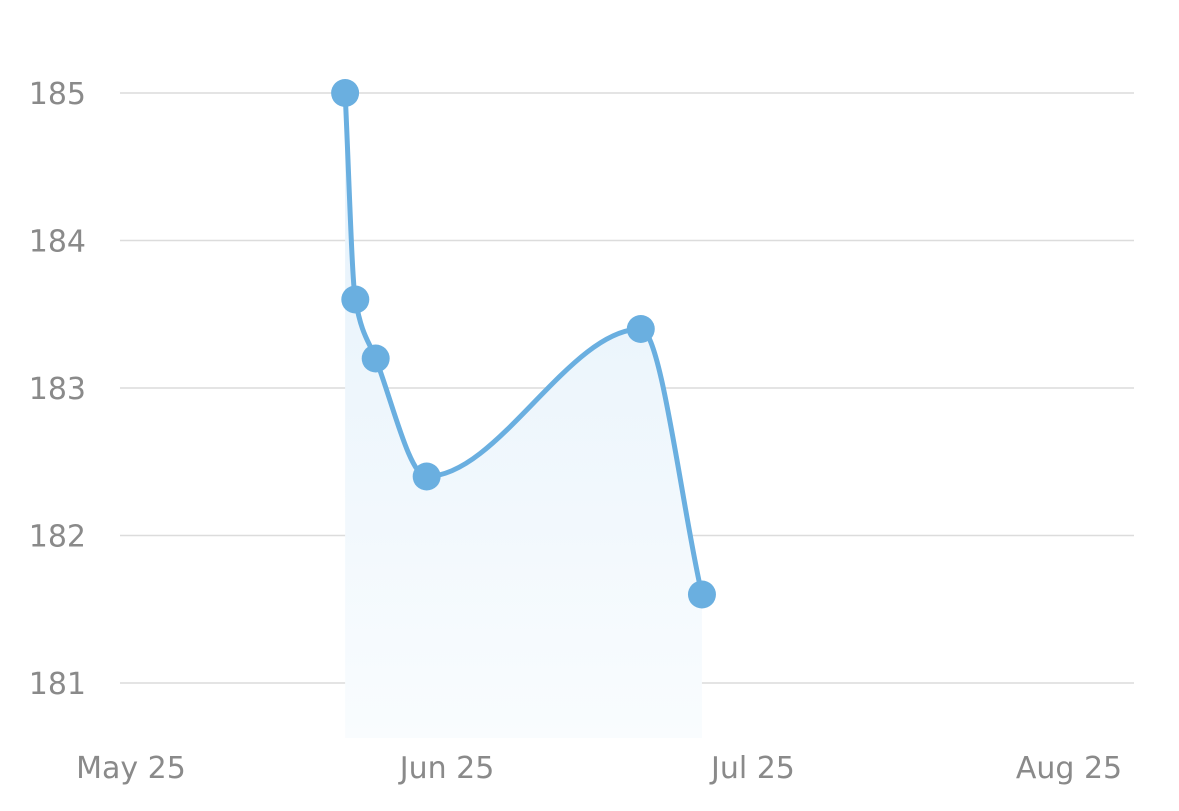 This screenshot has height=811, width=1179. Describe the element at coordinates (57, 94) in the screenshot. I see `y-tick-label: 185` at that location.